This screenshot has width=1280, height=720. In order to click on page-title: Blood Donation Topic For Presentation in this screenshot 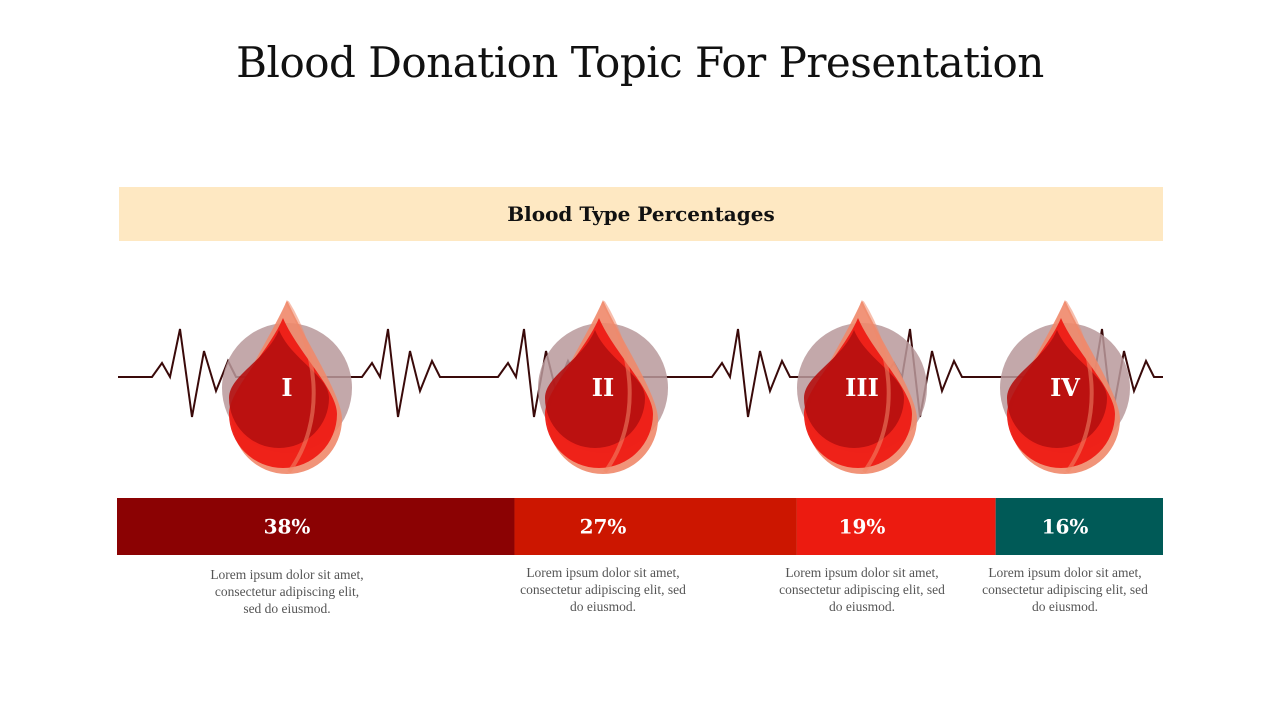, I will do `click(640, 62)`.